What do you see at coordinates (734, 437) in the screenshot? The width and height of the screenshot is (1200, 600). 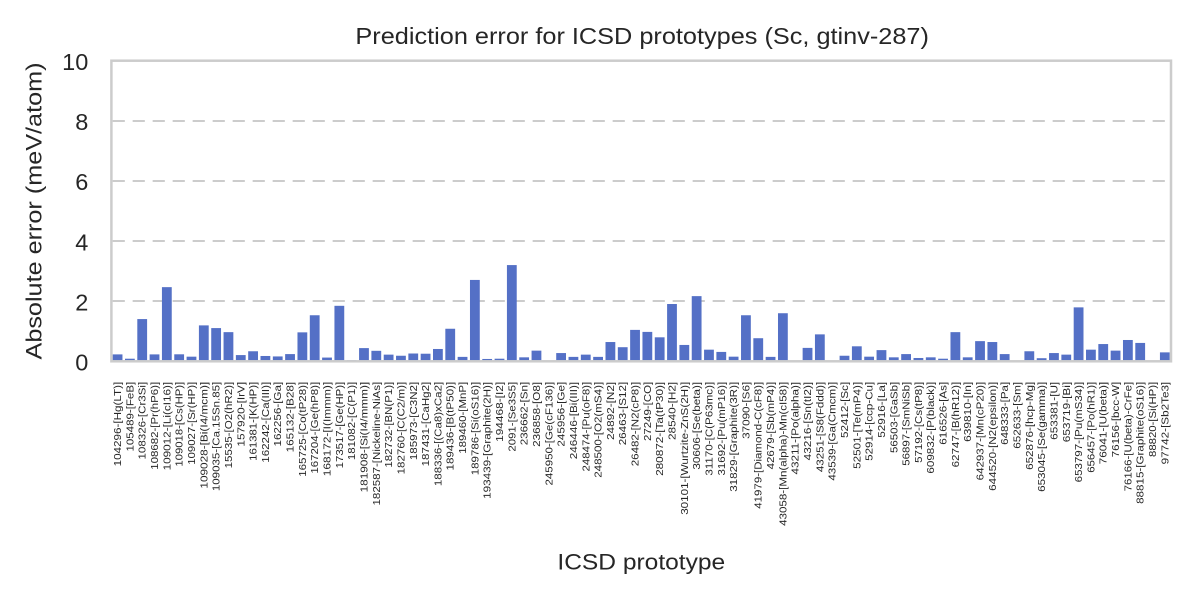 I see `svg-text: 31829-[Graphite(3R)]` at bounding box center [734, 437].